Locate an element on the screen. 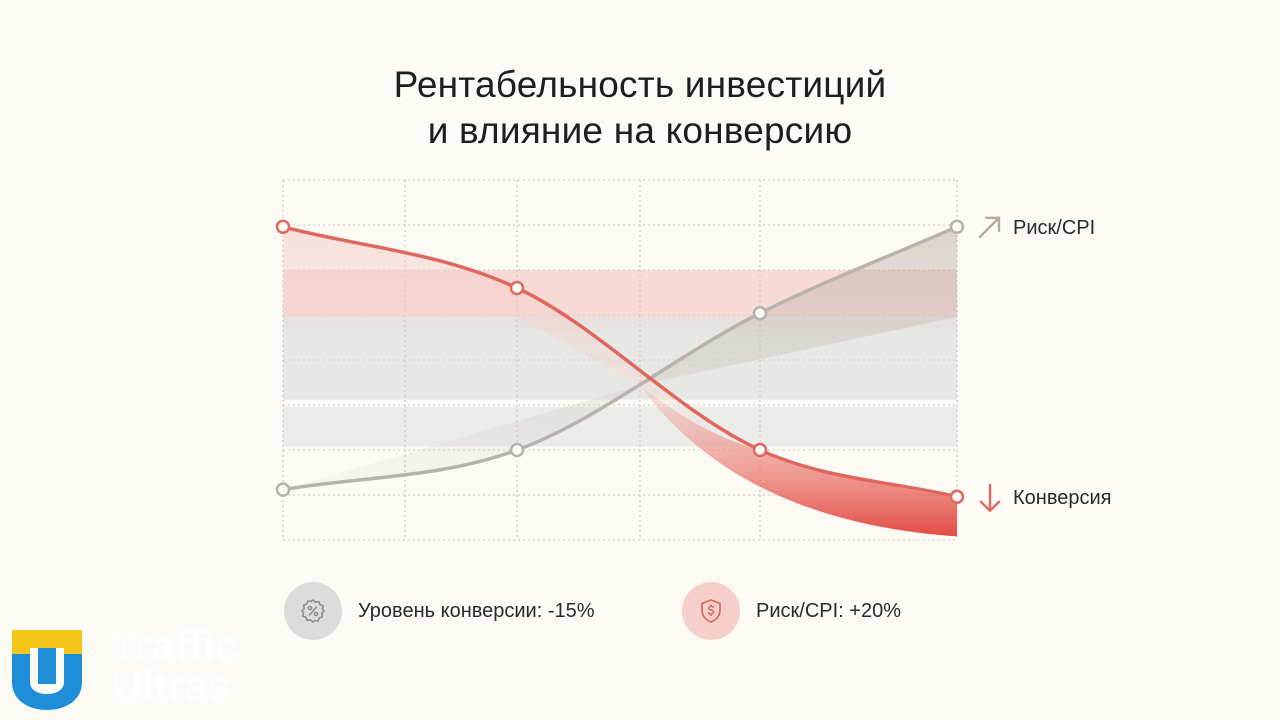  conversion-area-lower is located at coordinates (798, 461).